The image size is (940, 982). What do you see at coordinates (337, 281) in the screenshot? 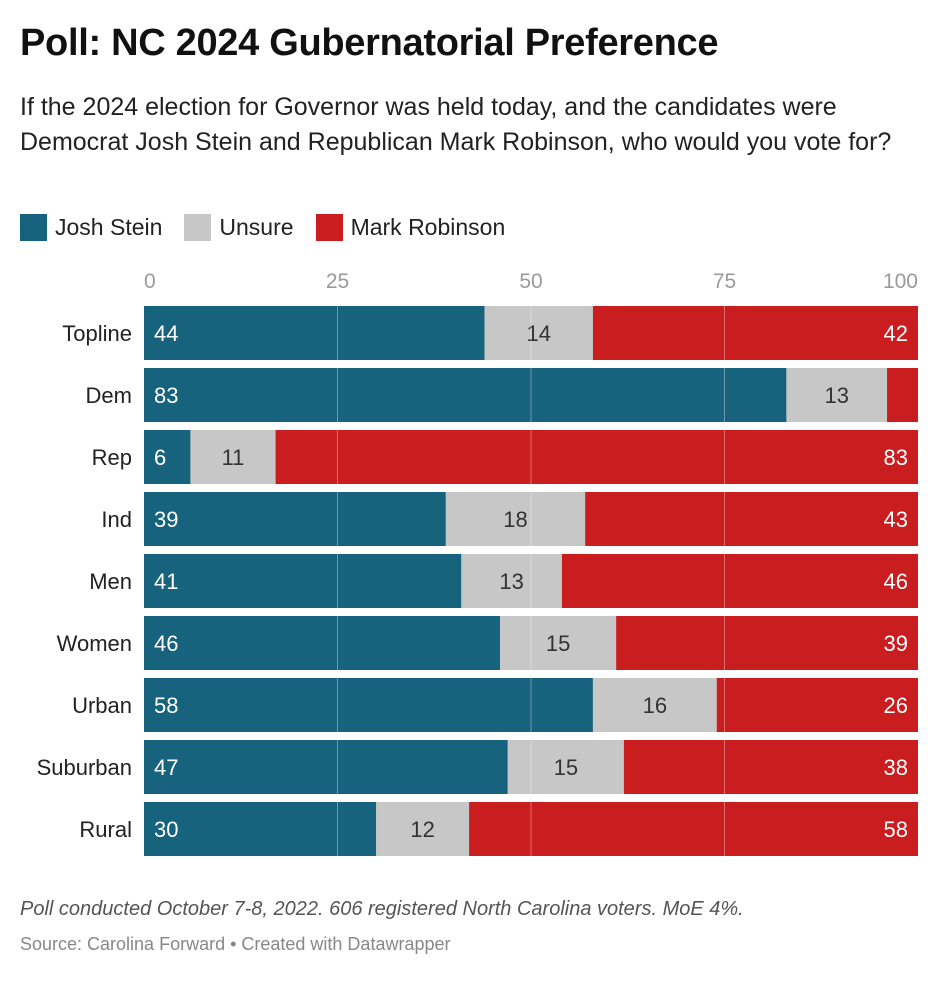
I see `x-tick-label: 25` at bounding box center [337, 281].